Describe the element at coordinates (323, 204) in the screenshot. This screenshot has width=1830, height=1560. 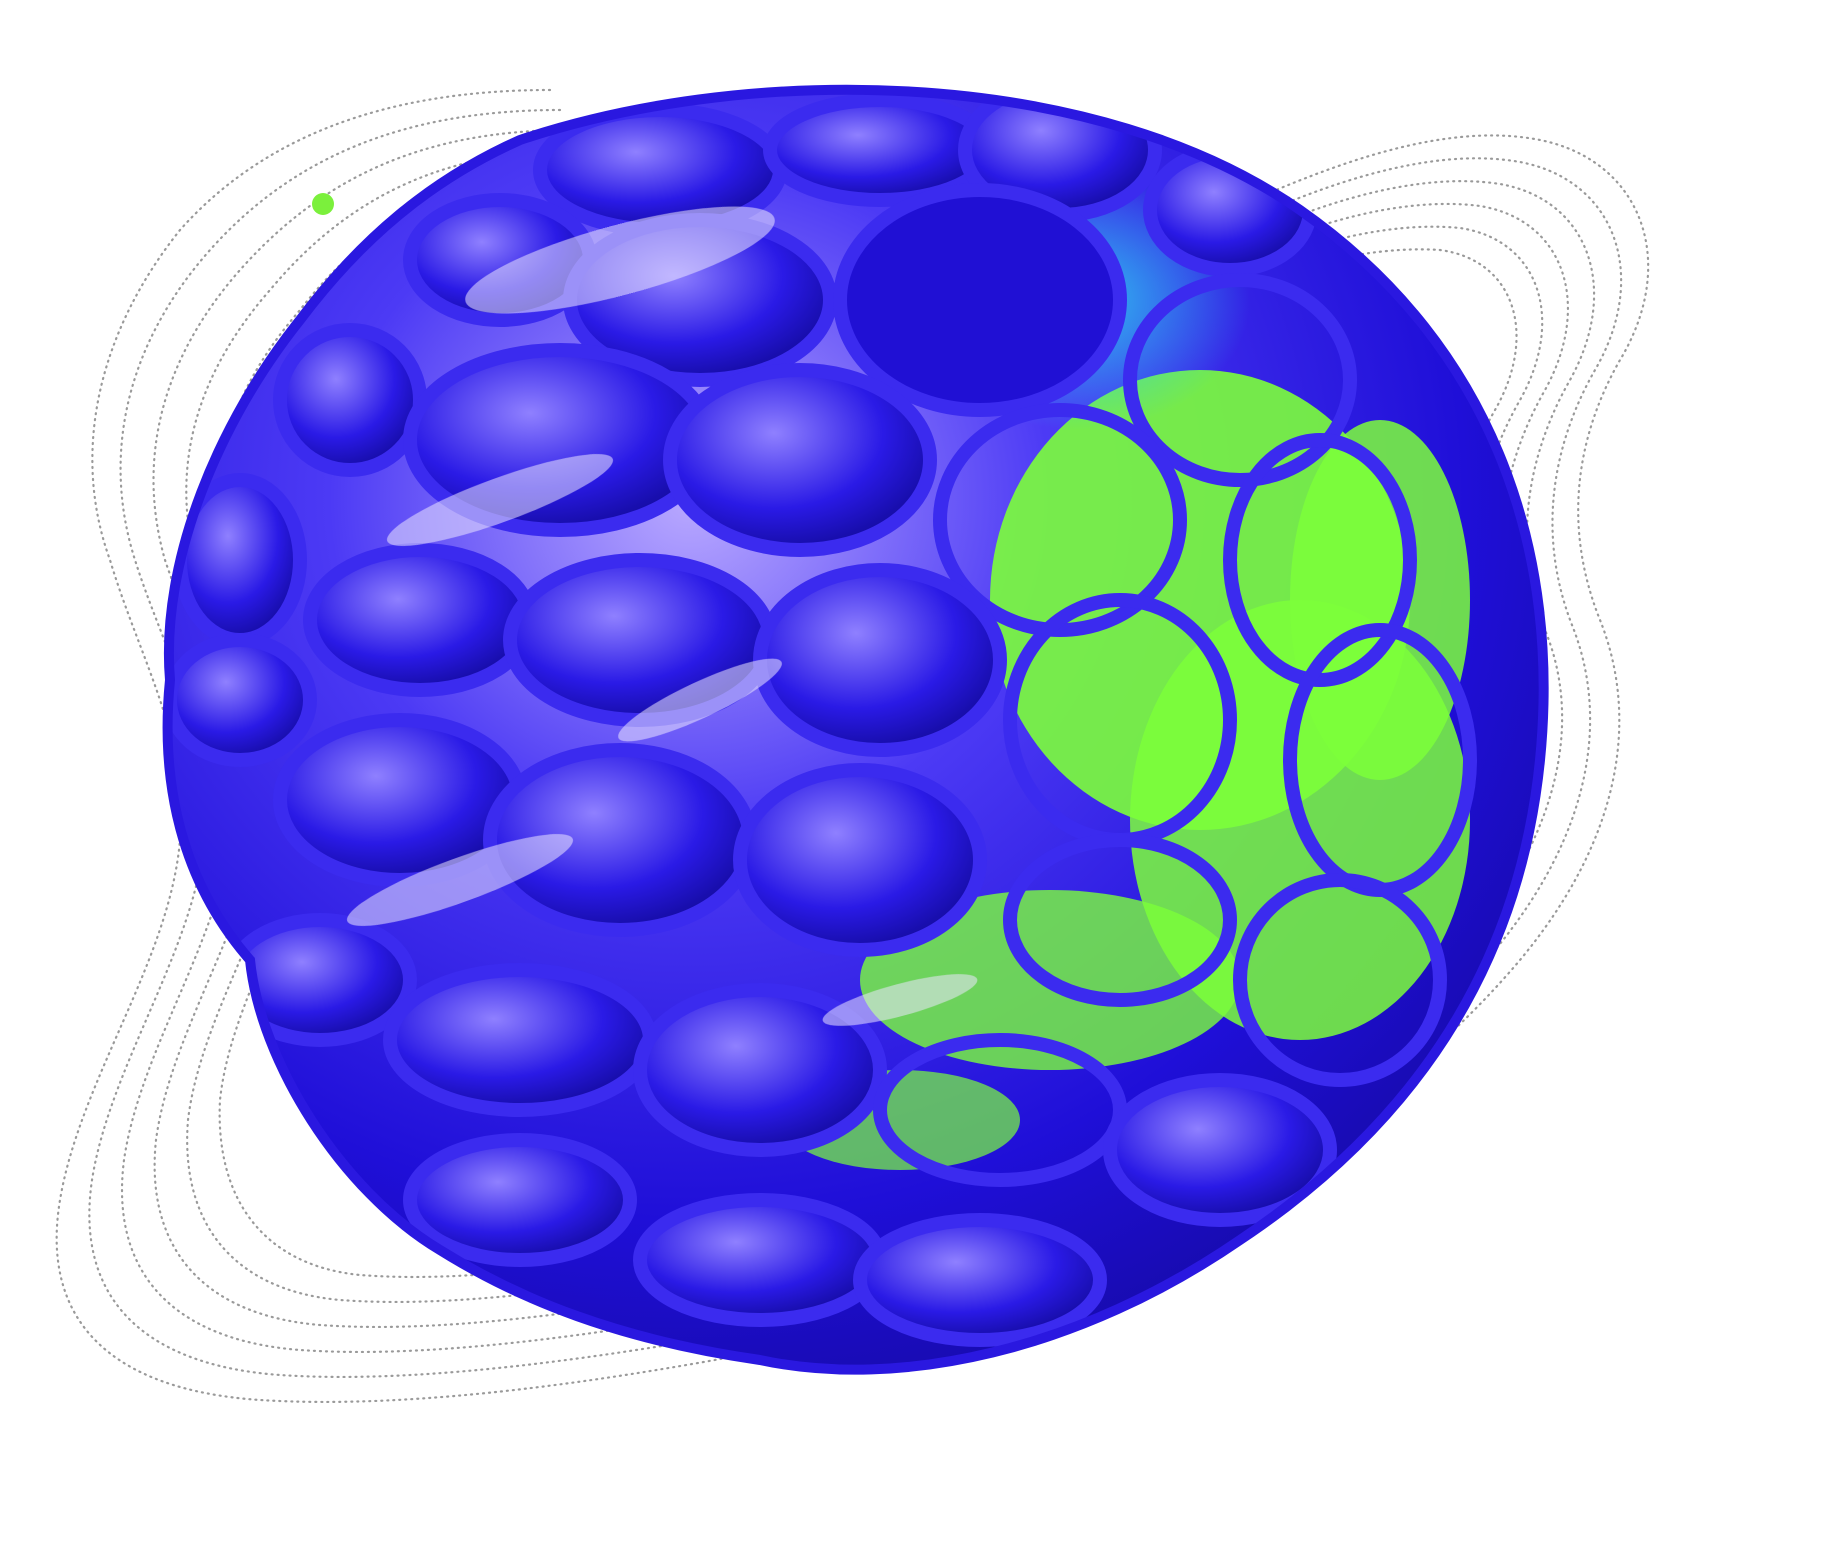
I see `orbit-dot` at that location.